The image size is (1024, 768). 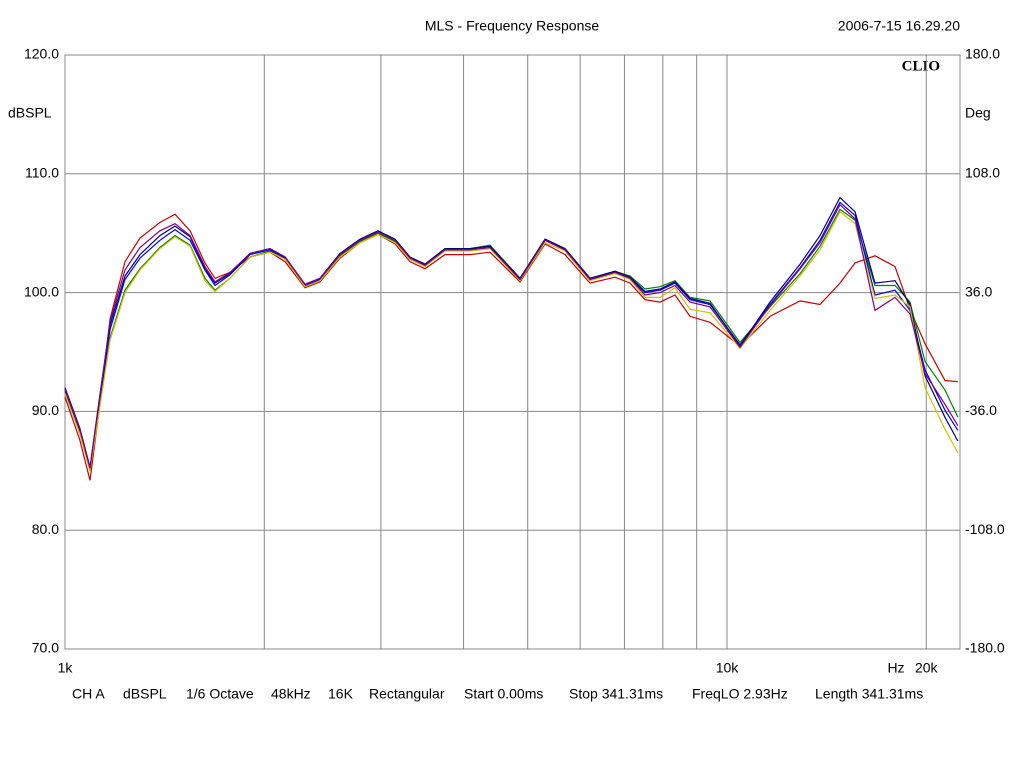 I want to click on x-tick-label: 10k, so click(x=728, y=668).